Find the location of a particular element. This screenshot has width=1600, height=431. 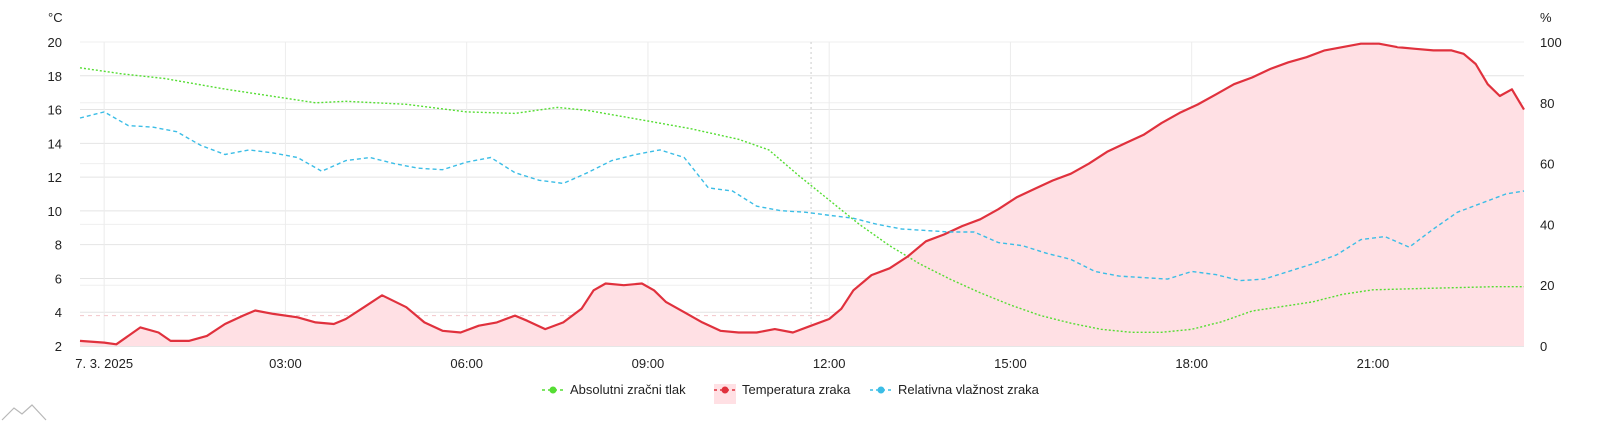

y-right-tick-label: 20 is located at coordinates (1547, 285).